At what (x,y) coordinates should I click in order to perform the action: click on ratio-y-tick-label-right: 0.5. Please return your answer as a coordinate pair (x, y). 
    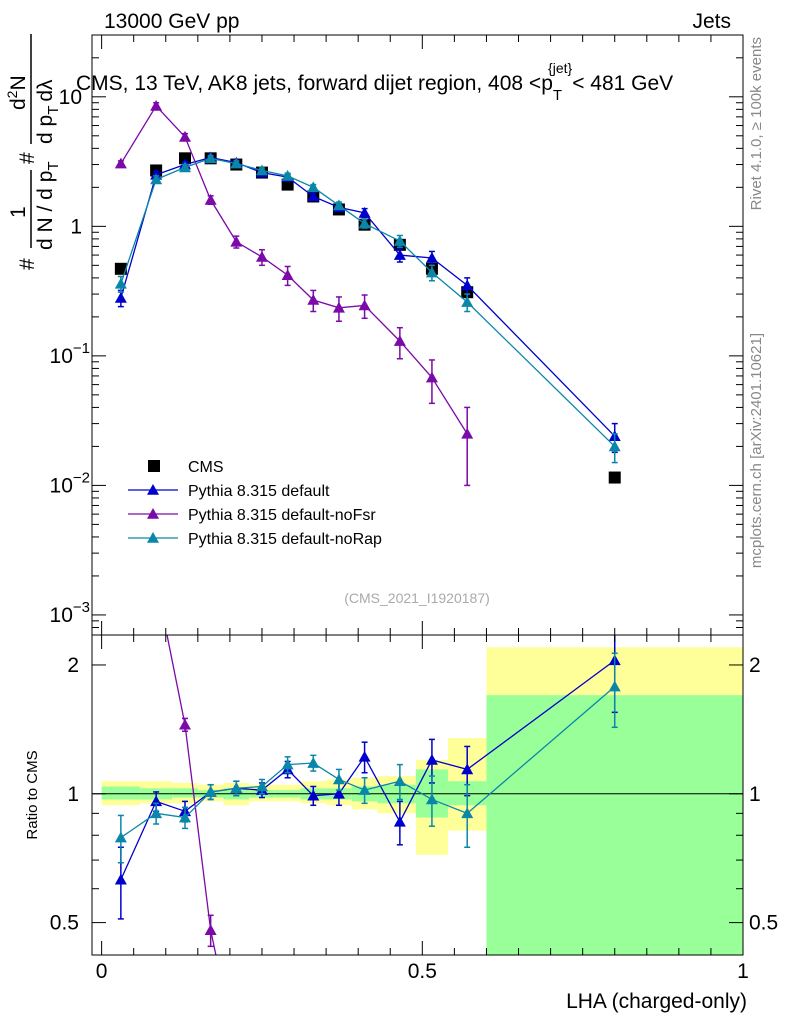
    Looking at the image, I should click on (763, 923).